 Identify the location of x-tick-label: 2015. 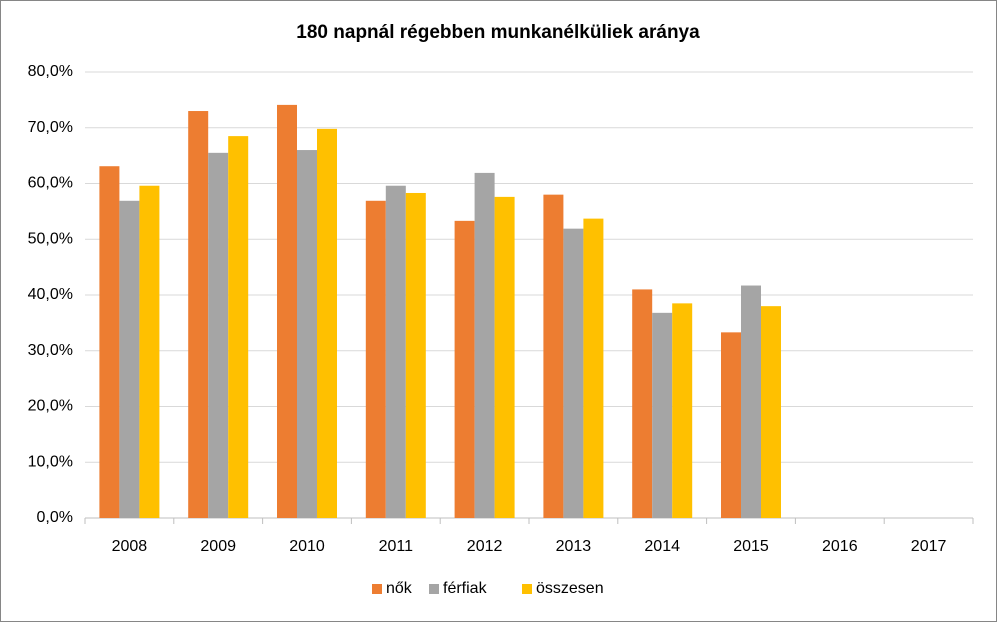
(751, 546).